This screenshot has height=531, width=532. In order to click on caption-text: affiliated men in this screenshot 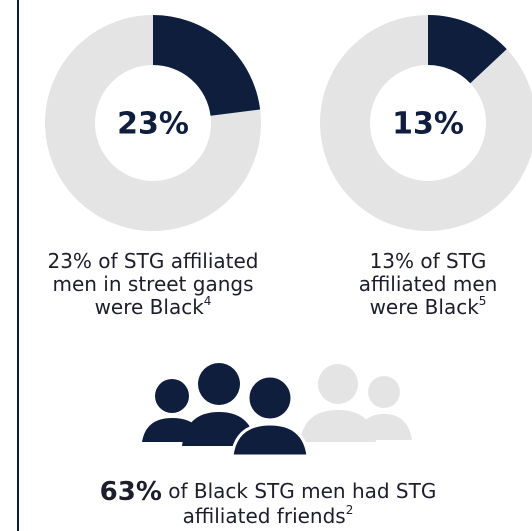, I will do `click(428, 284)`.